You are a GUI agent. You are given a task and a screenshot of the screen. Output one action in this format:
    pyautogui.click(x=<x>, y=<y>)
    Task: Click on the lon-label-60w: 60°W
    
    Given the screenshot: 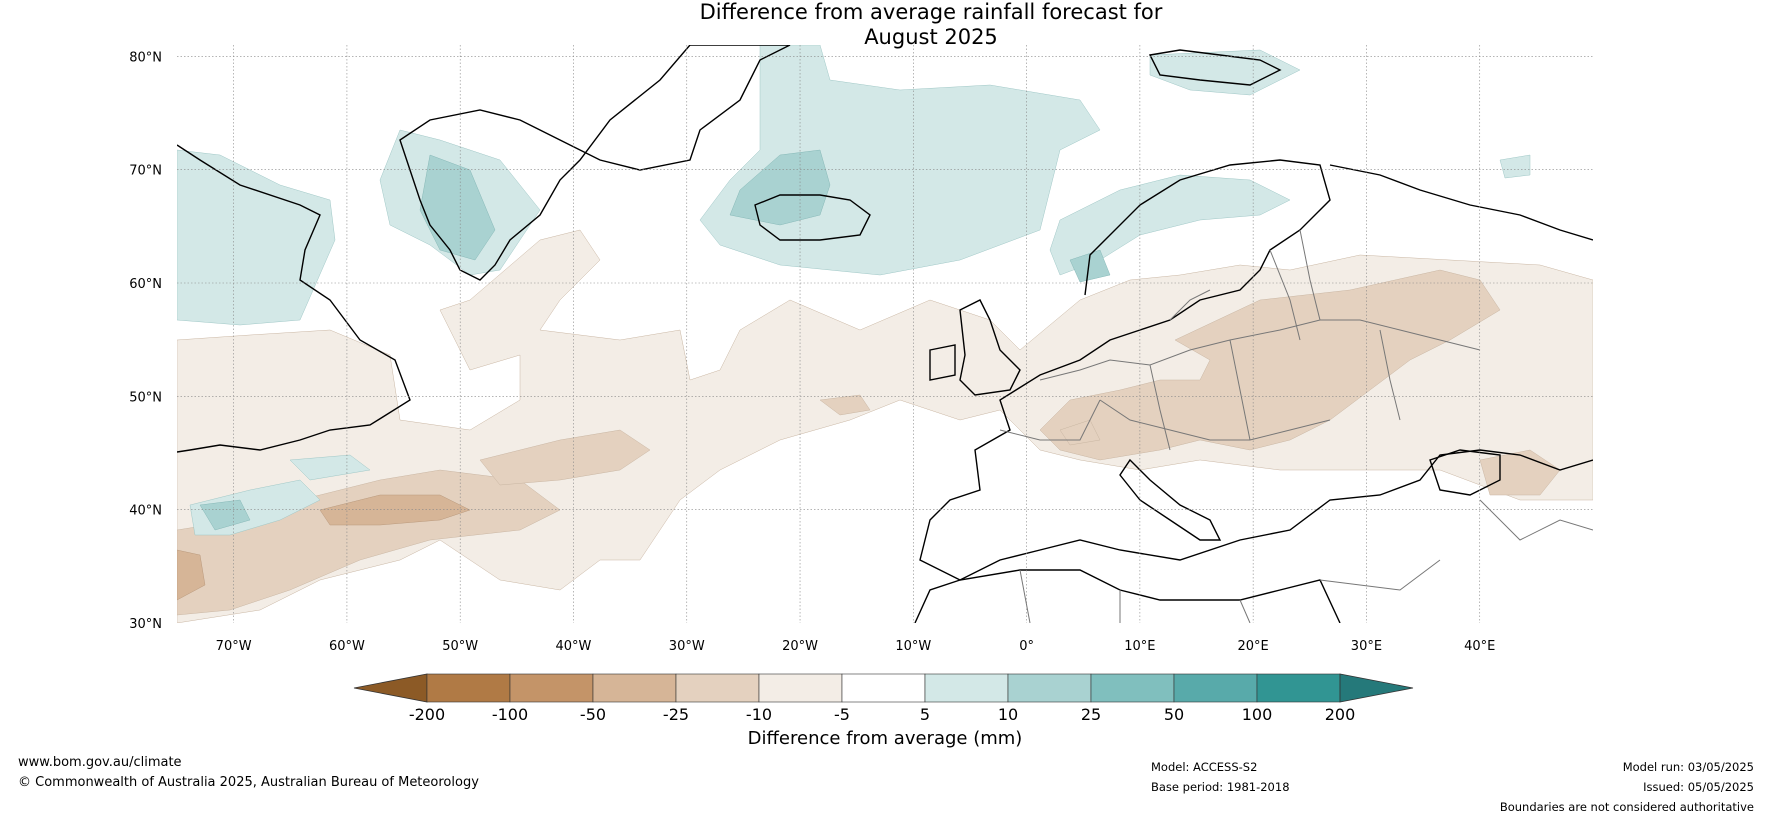 What is the action you would take?
    pyautogui.click(x=347, y=646)
    